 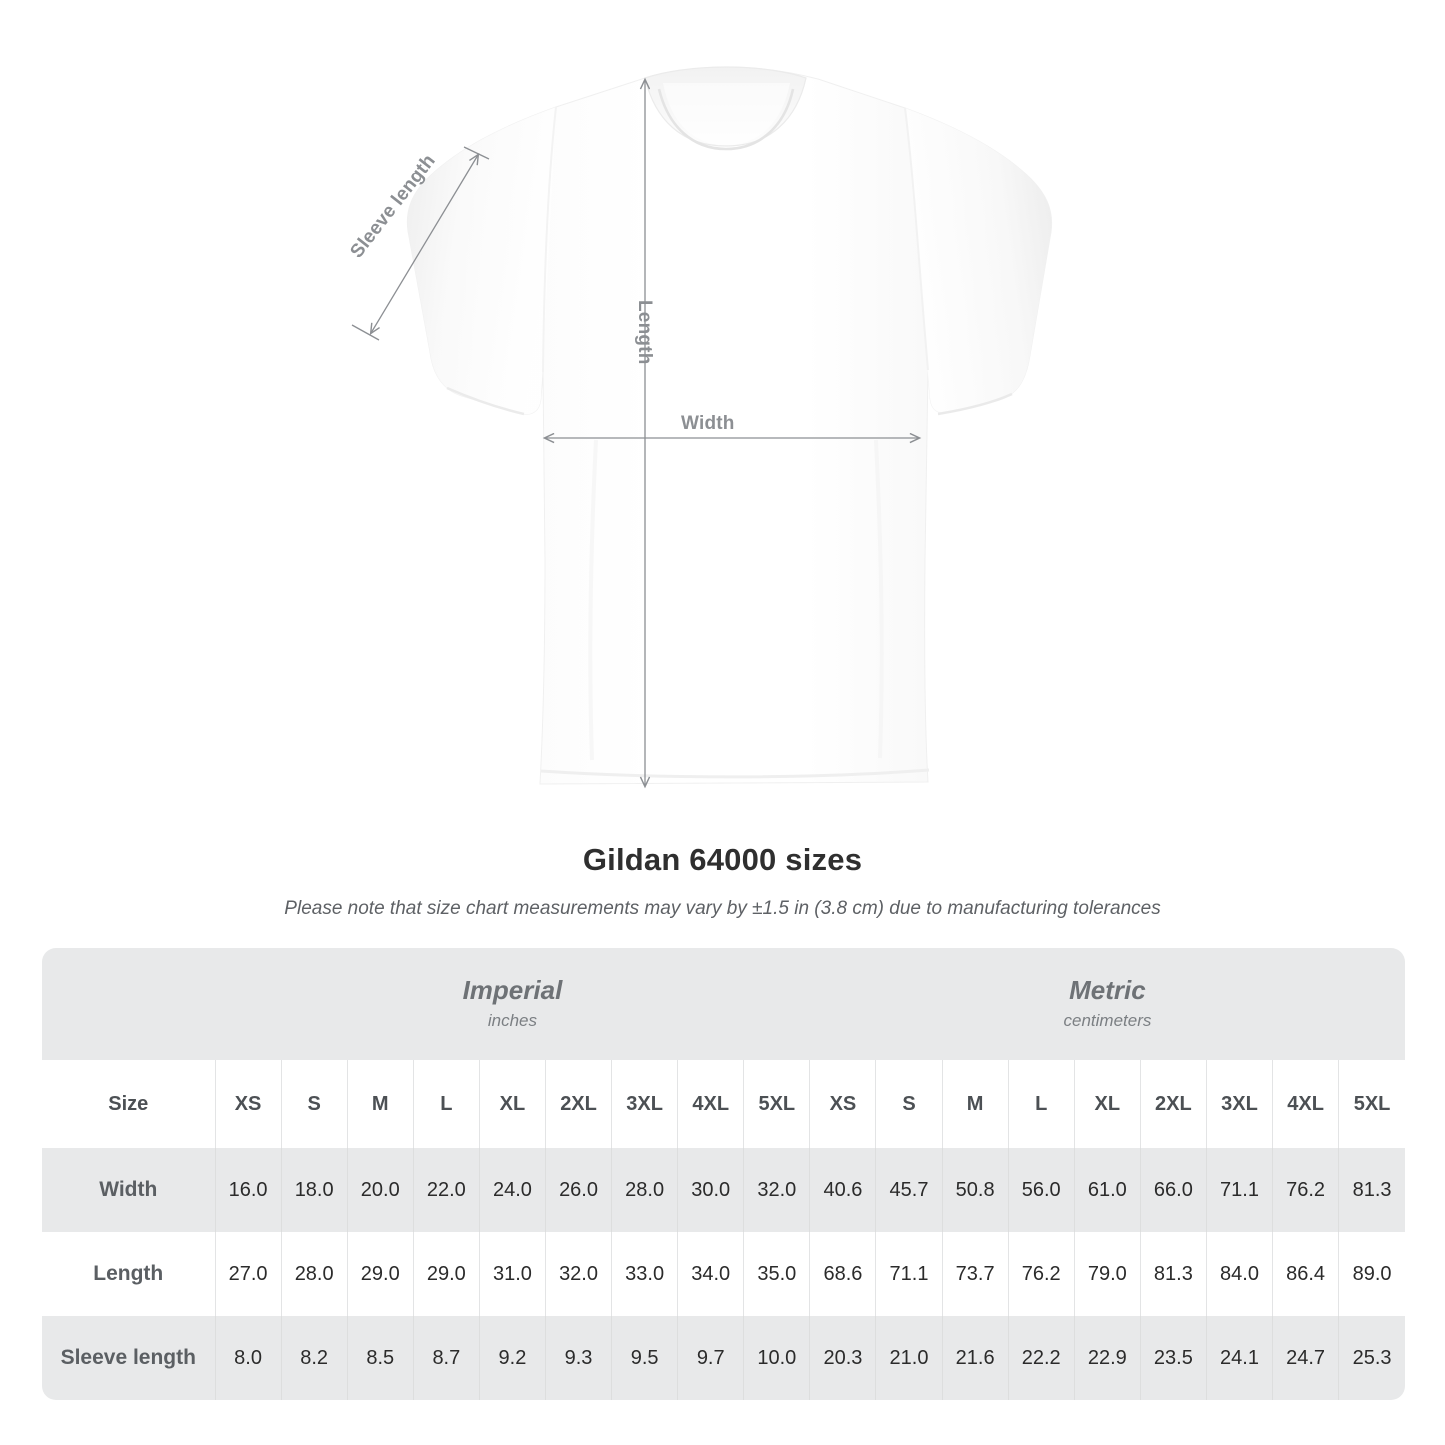 What do you see at coordinates (578, 1104) in the screenshot?
I see `size-col-header: 2XL` at bounding box center [578, 1104].